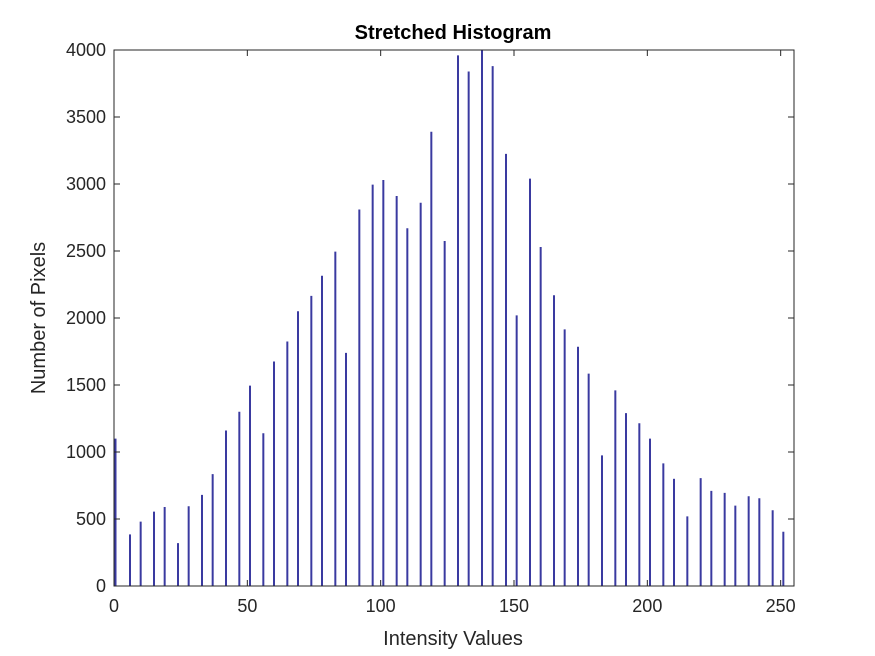  Describe the element at coordinates (381, 606) in the screenshot. I see `x-tick-label: 100` at that location.